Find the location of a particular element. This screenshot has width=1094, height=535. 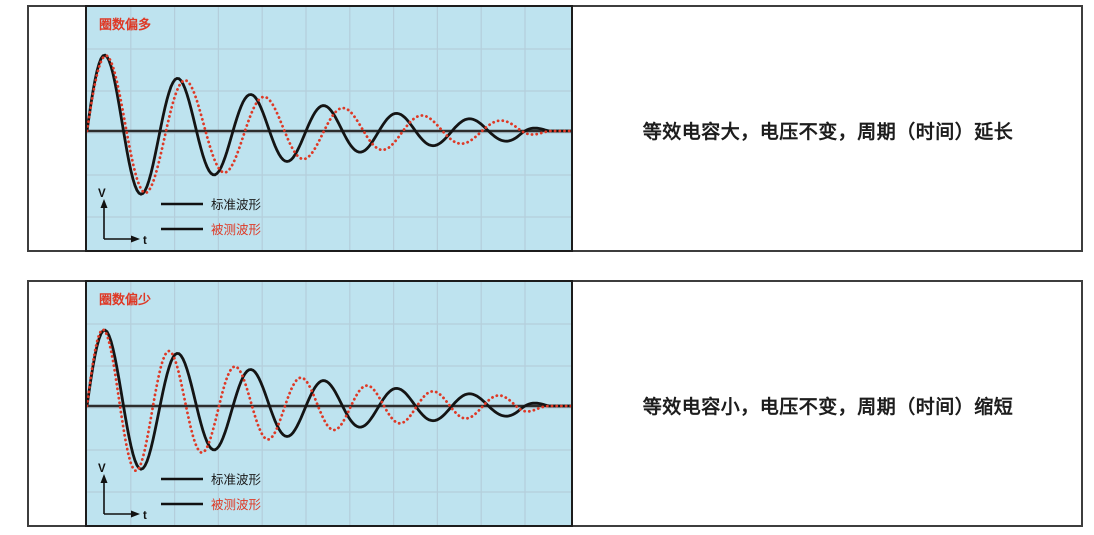

chart-annotation: 圈数偏少 is located at coordinates (125, 299).